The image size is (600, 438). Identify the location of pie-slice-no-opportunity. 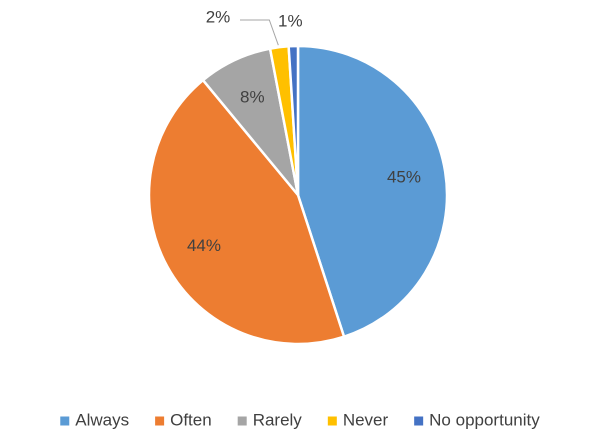
(293, 120).